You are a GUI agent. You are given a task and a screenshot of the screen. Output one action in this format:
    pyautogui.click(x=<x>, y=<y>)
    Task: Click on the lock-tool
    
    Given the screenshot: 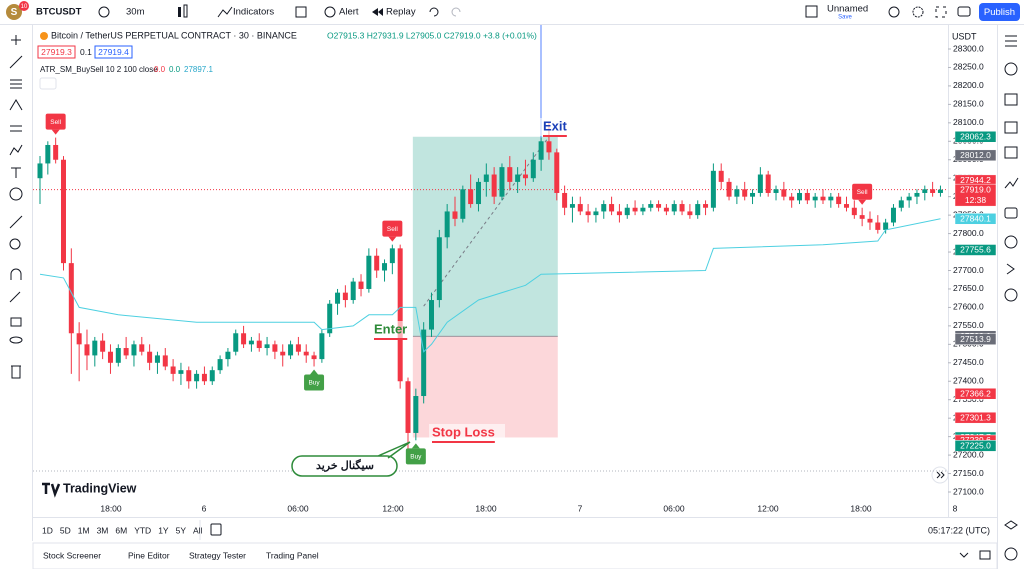 What is the action you would take?
    pyautogui.click(x=16, y=322)
    